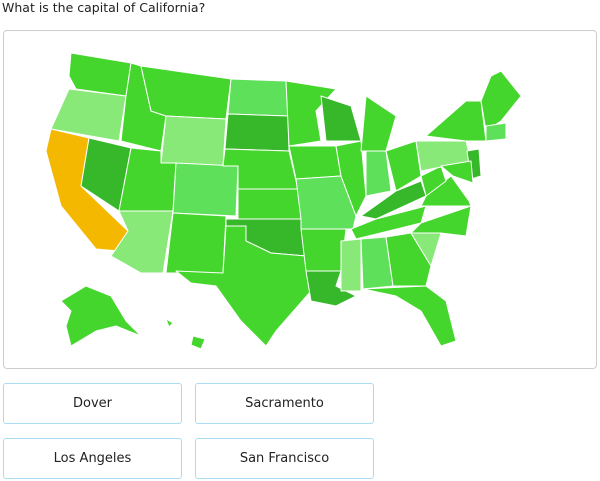  I want to click on answer-button: Sacramento, so click(284, 403).